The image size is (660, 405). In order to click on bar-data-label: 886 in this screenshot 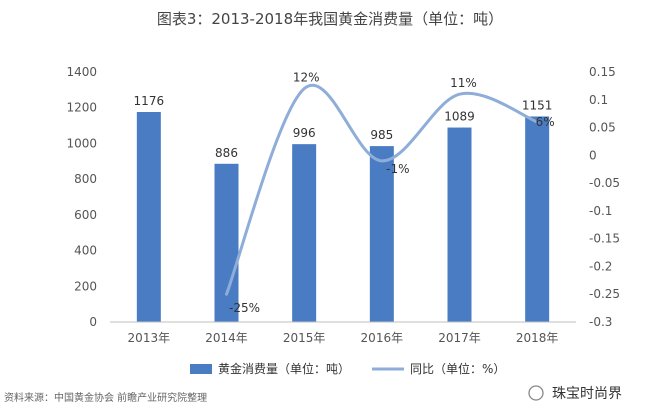, I will do `click(226, 153)`.